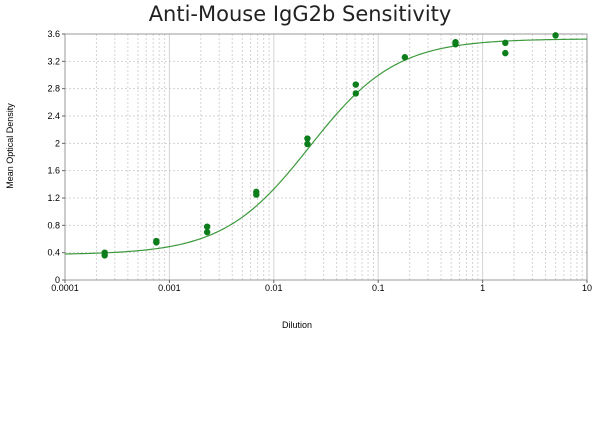 This screenshot has width=600, height=447. Describe the element at coordinates (378, 288) in the screenshot. I see `x-tick-label: 0.1` at that location.